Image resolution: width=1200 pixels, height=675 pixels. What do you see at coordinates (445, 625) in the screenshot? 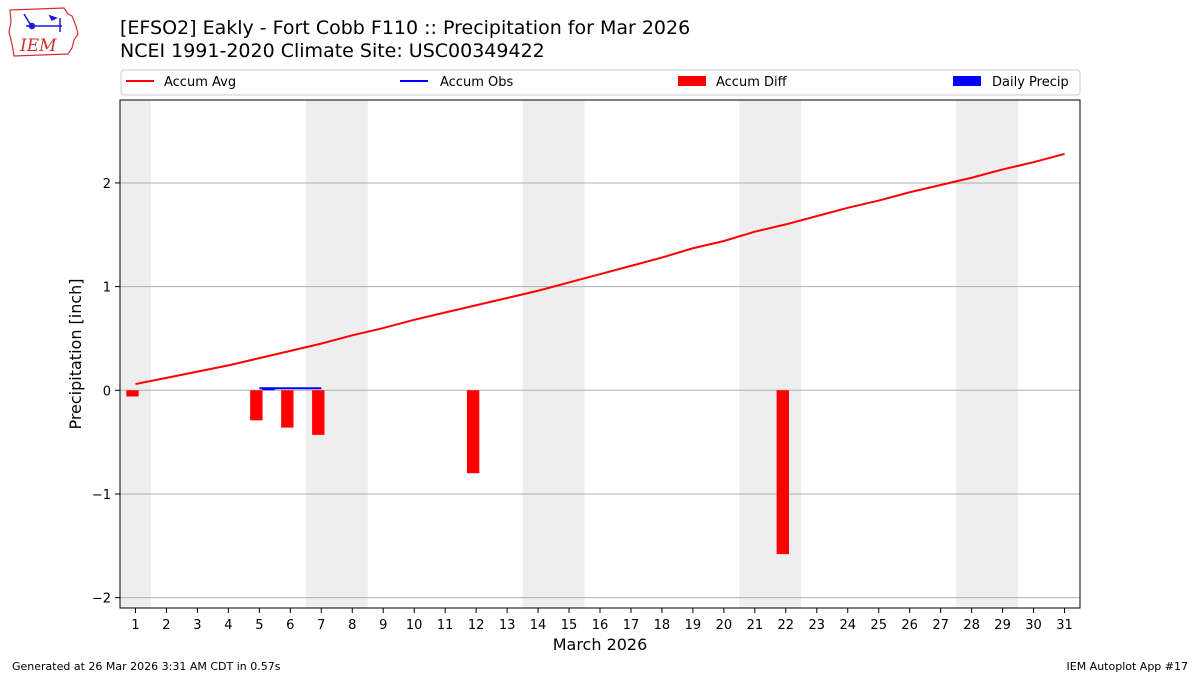
I see `x-tick-label: 11` at bounding box center [445, 625].